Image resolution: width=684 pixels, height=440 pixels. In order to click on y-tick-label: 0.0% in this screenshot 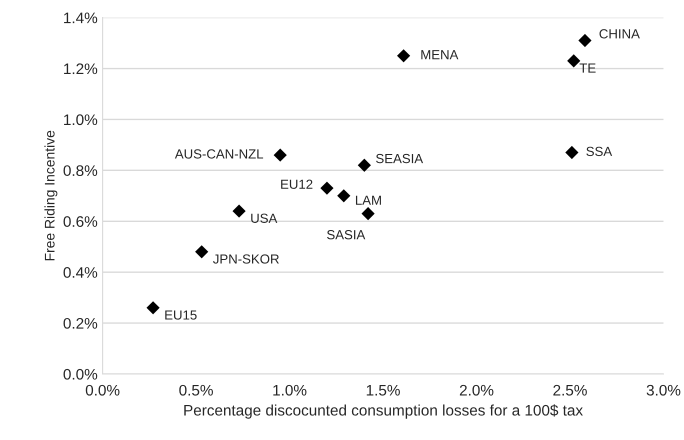, I will do `click(81, 374)`.